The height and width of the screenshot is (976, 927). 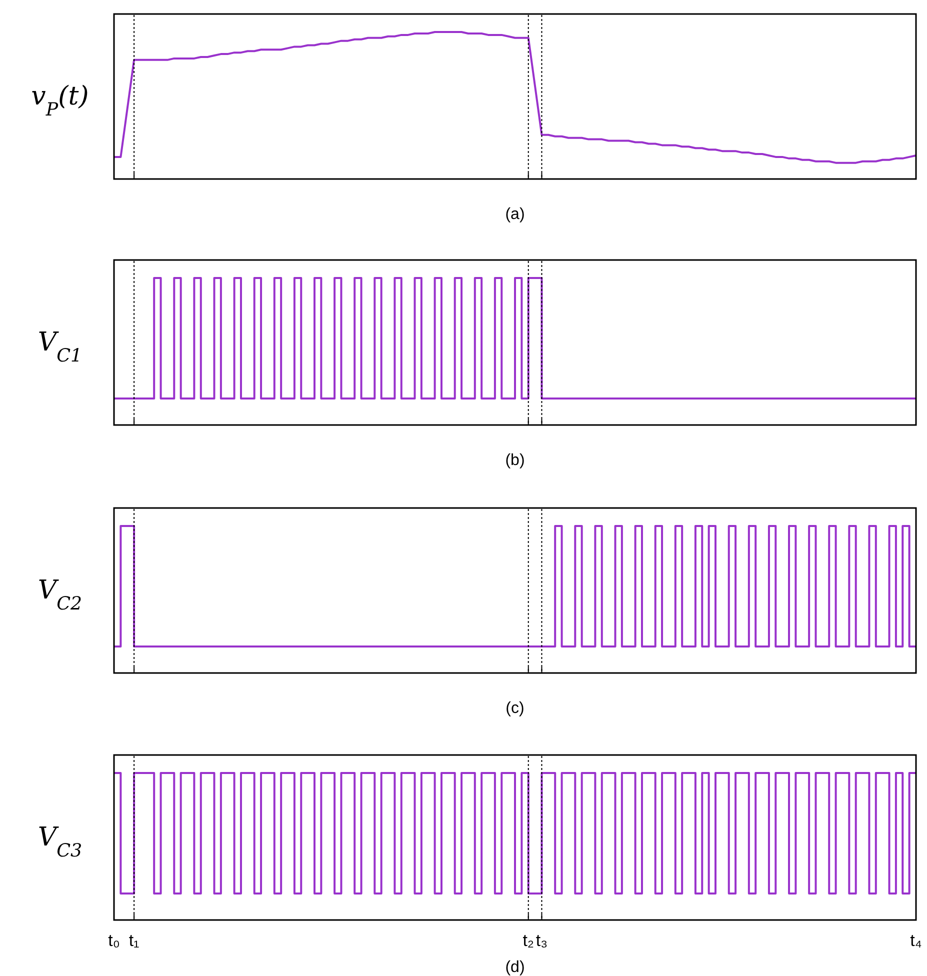 What do you see at coordinates (60, 595) in the screenshot?
I see `y-axis-title: V$_{C2}$` at bounding box center [60, 595].